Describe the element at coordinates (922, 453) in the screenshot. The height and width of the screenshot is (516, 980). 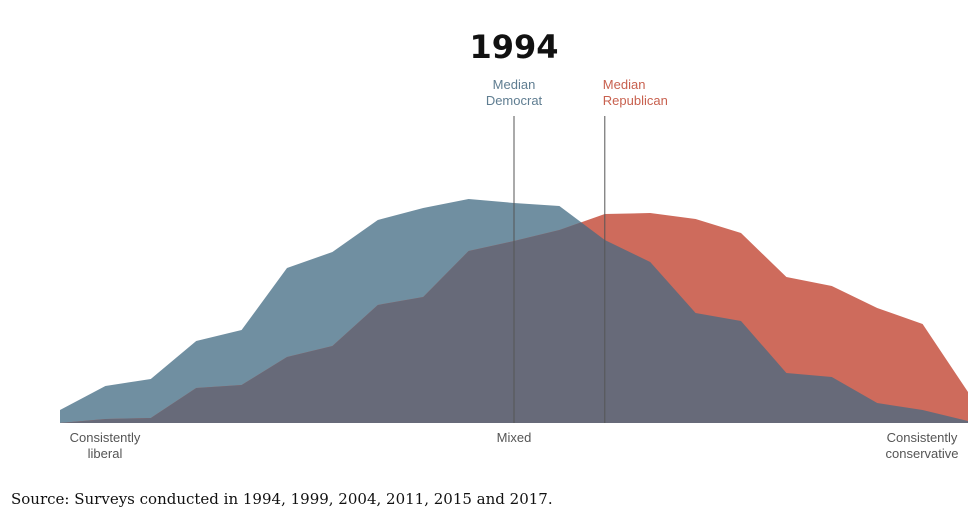
I see `x-tick-label-2-line-1: conservative` at that location.